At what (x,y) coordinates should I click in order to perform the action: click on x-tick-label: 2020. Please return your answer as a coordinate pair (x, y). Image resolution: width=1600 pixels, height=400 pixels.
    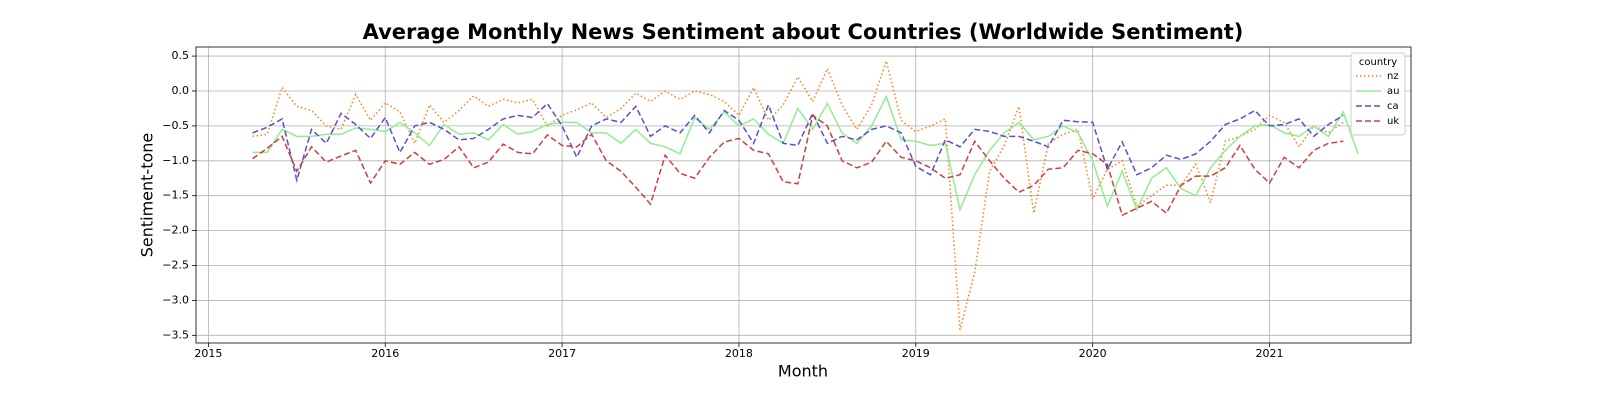
    Looking at the image, I should click on (1093, 353).